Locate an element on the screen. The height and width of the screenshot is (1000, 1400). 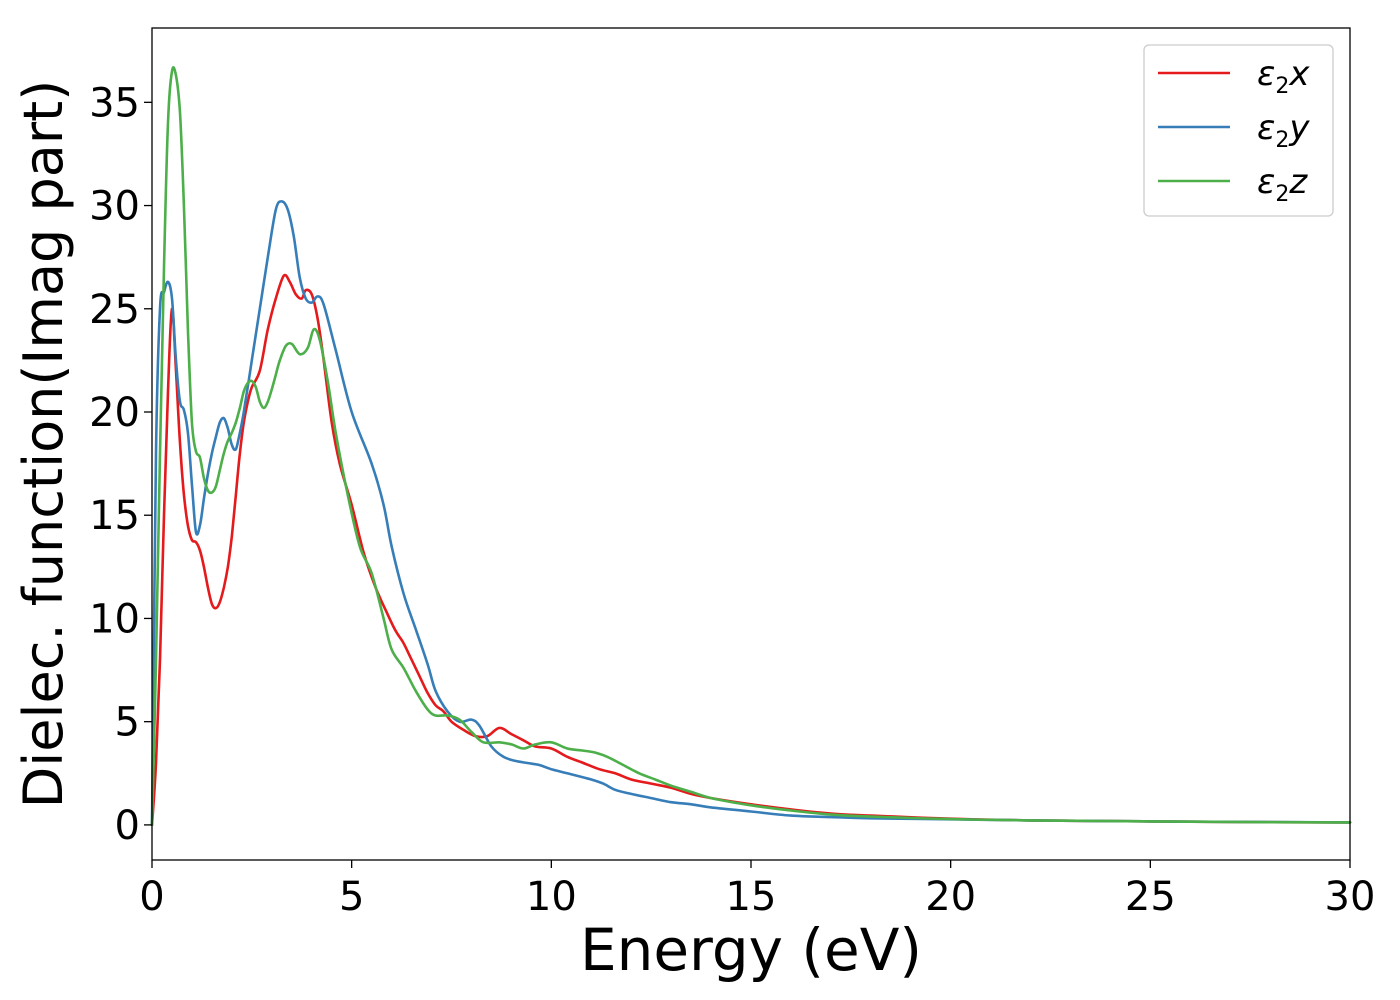
y-tick-label: 35 is located at coordinates (114, 103).